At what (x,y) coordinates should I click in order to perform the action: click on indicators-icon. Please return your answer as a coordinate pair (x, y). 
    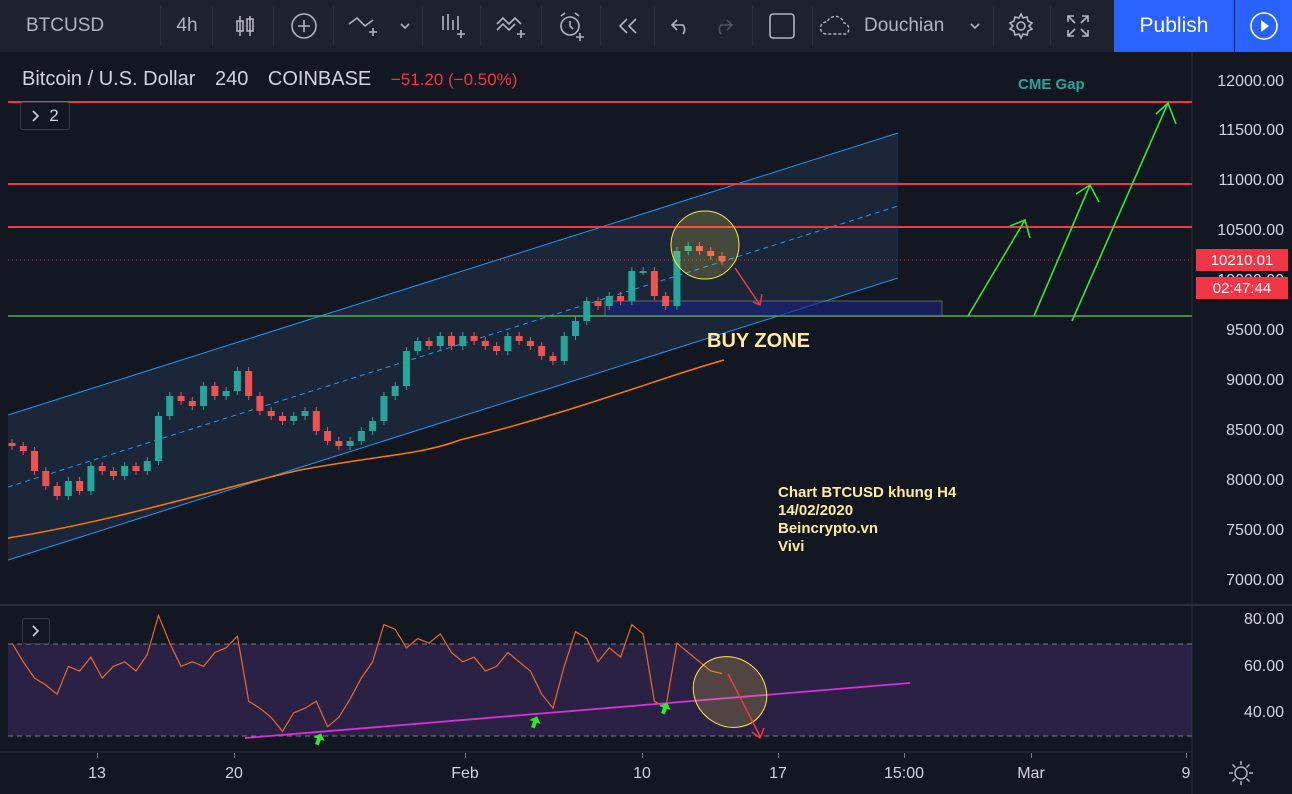
    Looking at the image, I should click on (452, 26).